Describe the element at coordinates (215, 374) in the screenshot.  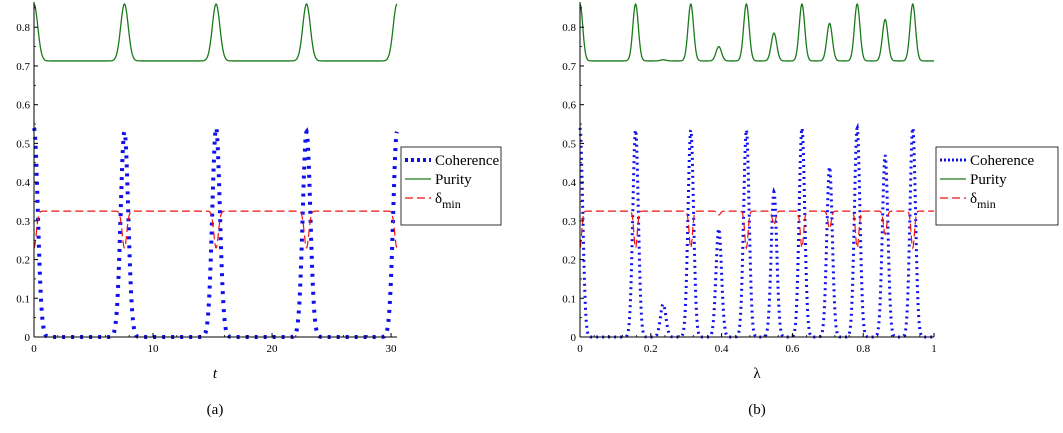
I see `x-axis-title-a: t` at that location.